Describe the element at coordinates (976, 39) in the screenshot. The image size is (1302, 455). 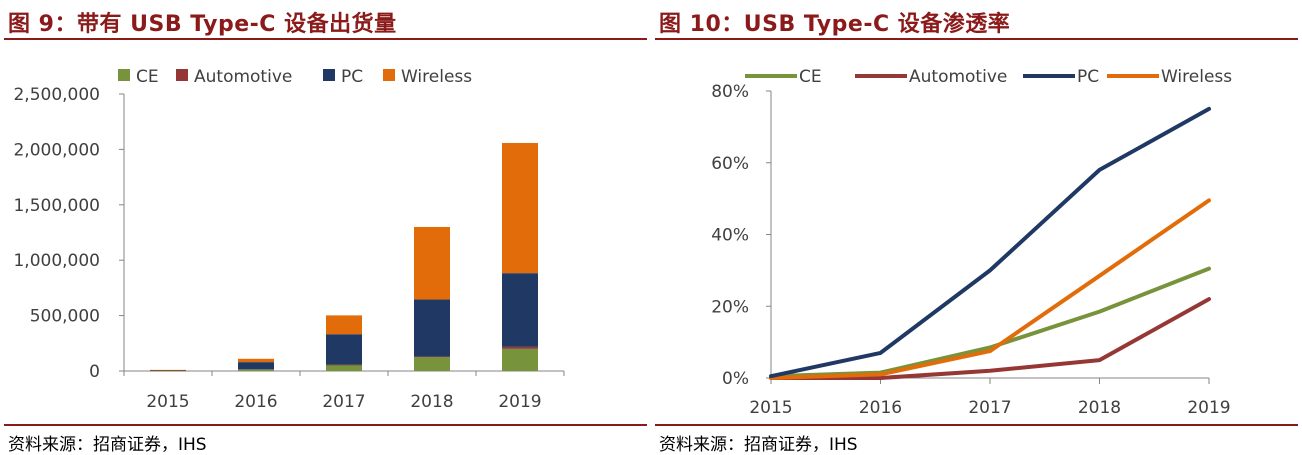
I see `figure-10-top-rule` at that location.